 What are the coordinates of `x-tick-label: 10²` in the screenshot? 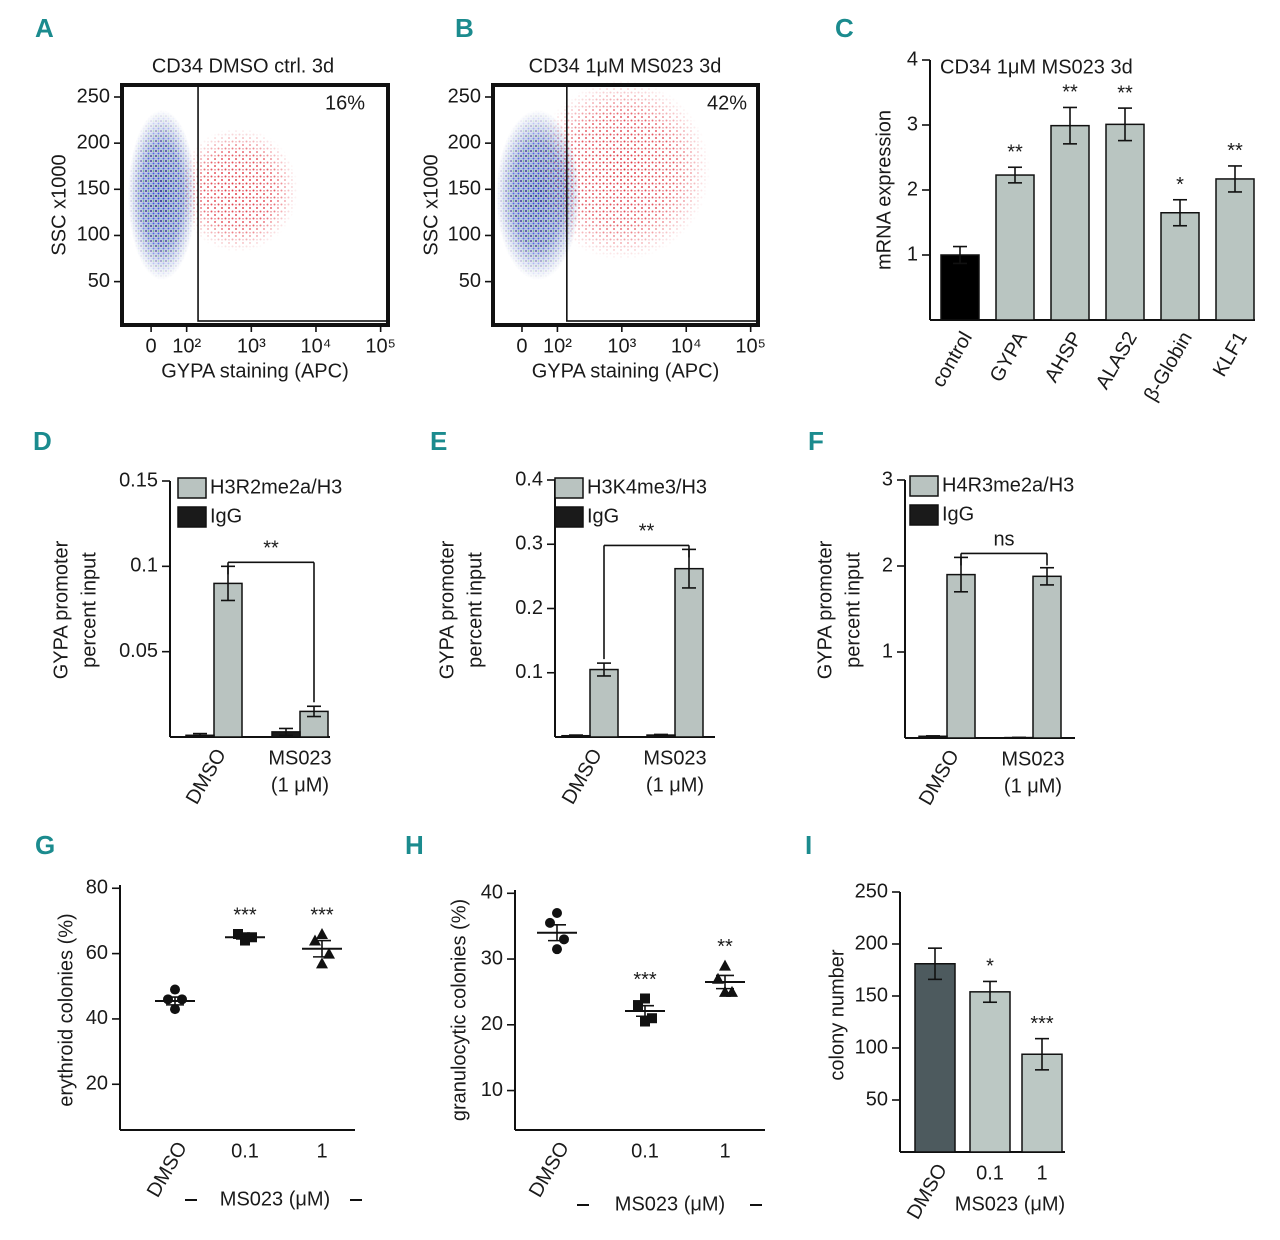 It's located at (186, 346).